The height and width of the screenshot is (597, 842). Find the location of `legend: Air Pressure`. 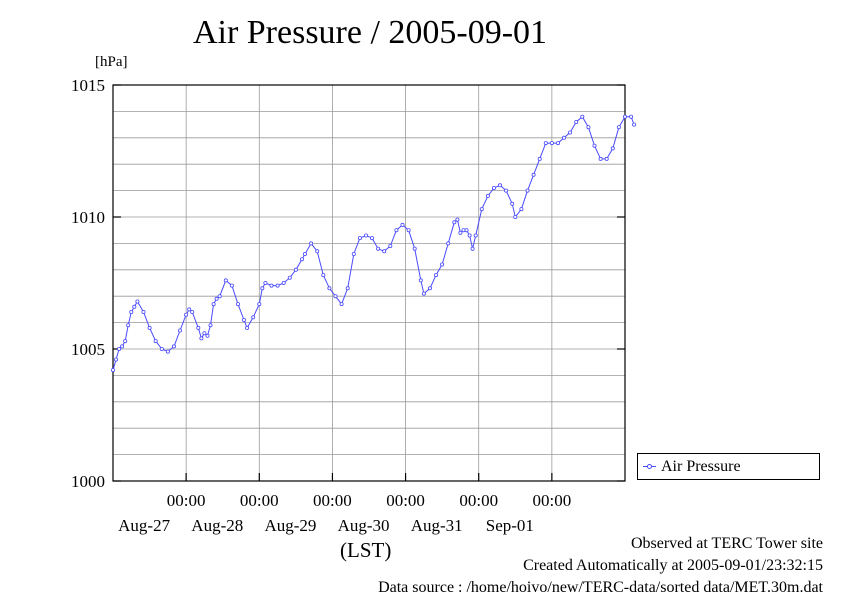

legend: Air Pressure is located at coordinates (728, 466).